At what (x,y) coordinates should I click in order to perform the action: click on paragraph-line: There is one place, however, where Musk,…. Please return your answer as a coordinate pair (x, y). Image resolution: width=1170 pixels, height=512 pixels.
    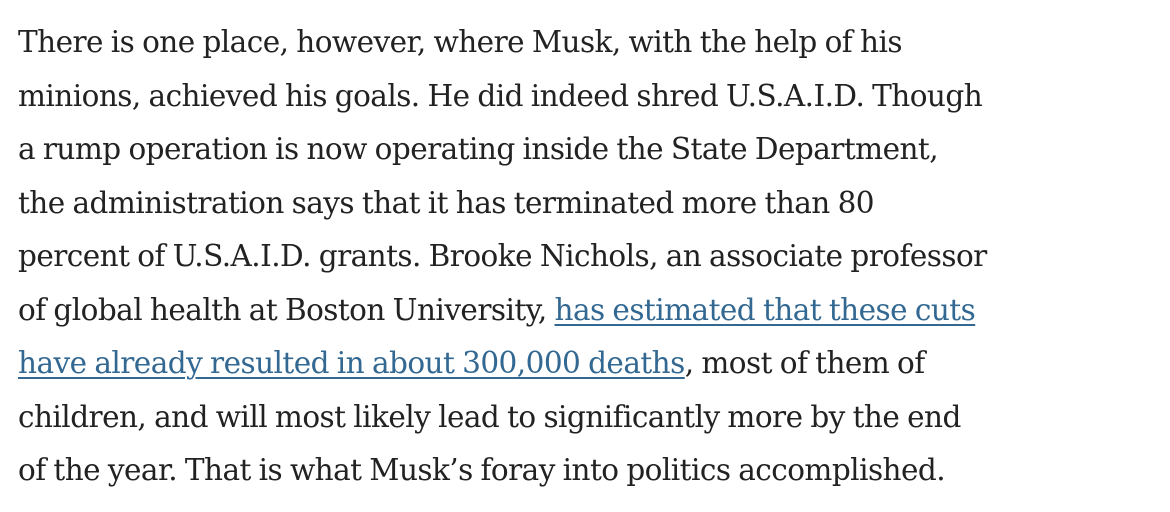
    Looking at the image, I should click on (460, 42).